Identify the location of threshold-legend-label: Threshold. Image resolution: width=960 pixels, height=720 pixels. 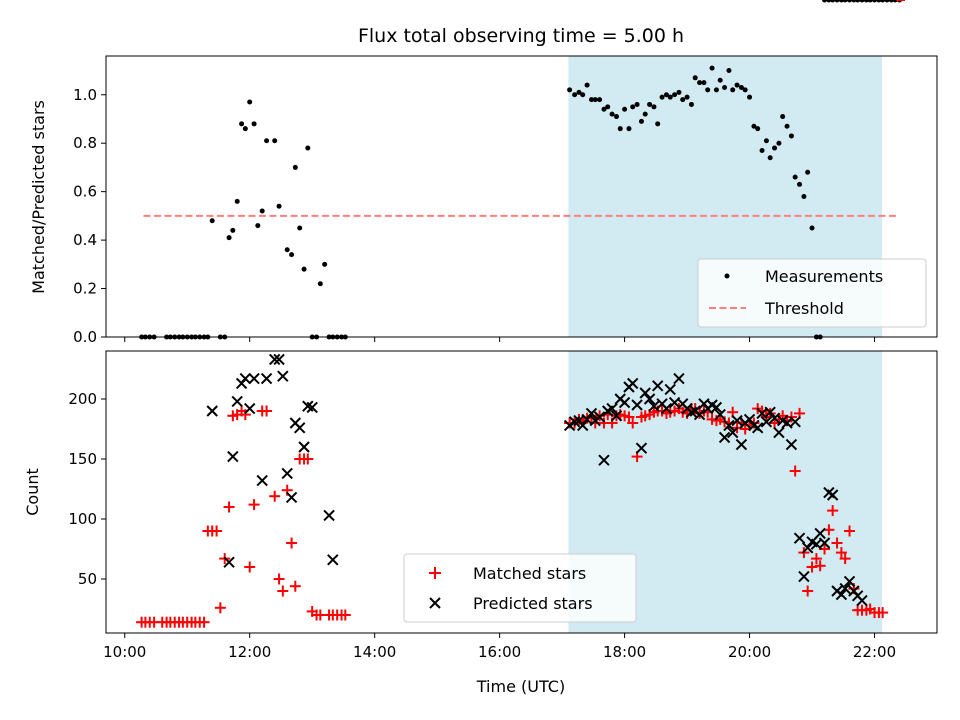
(804, 308).